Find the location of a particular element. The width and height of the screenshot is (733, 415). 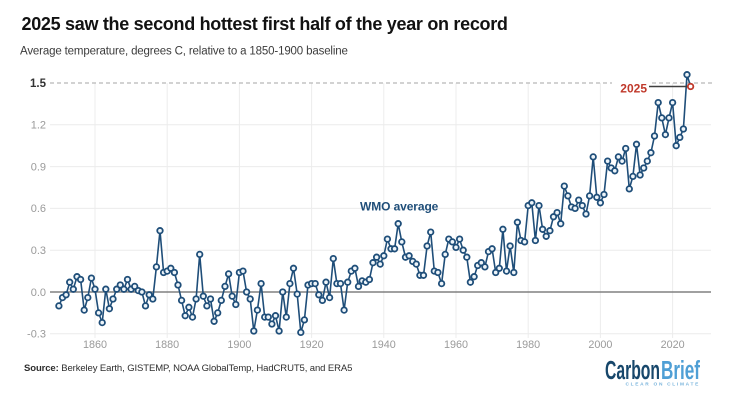

svg-text: 2025 is located at coordinates (633, 88).